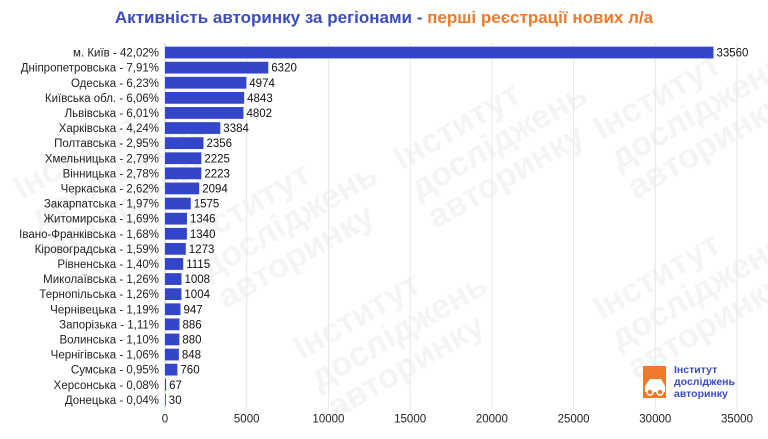  What do you see at coordinates (165, 419) in the screenshot?
I see `x-tick-label: 0` at bounding box center [165, 419].